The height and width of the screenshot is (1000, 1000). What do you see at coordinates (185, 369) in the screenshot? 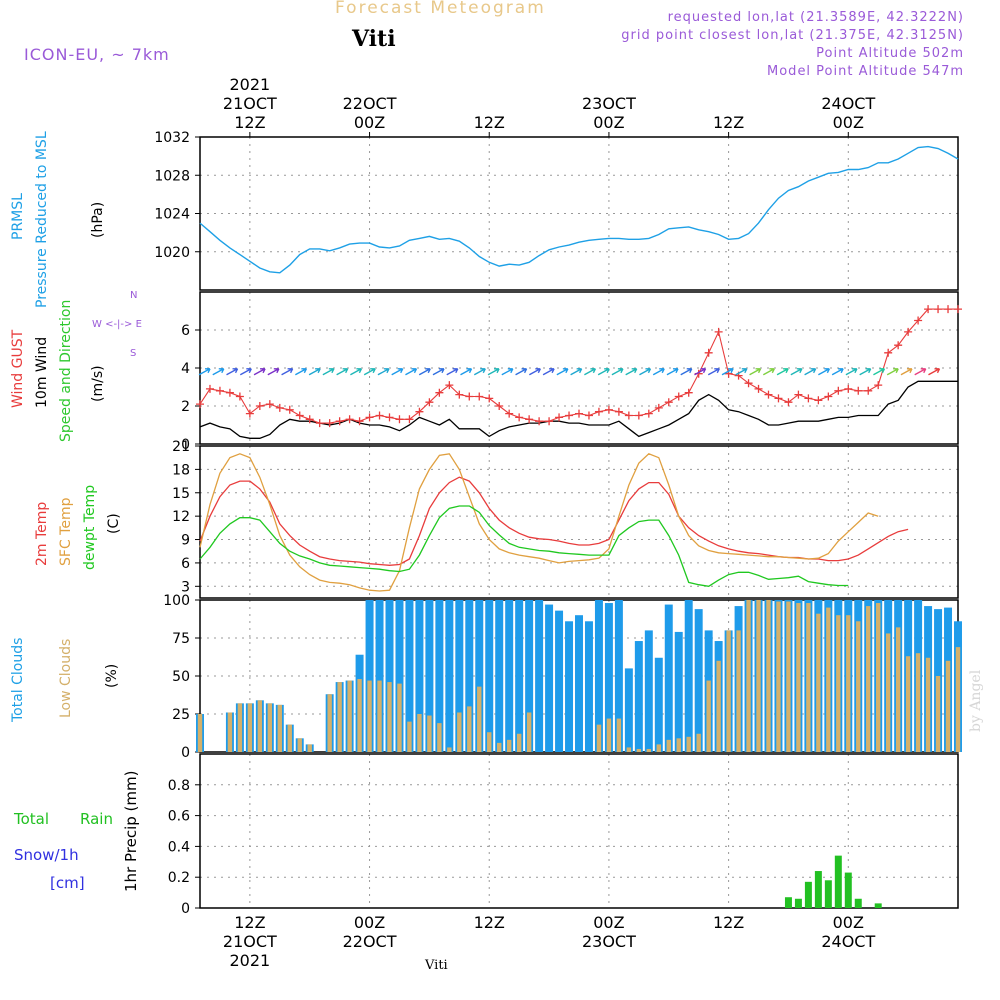
I see `y-tick-label: 4` at bounding box center [185, 369].